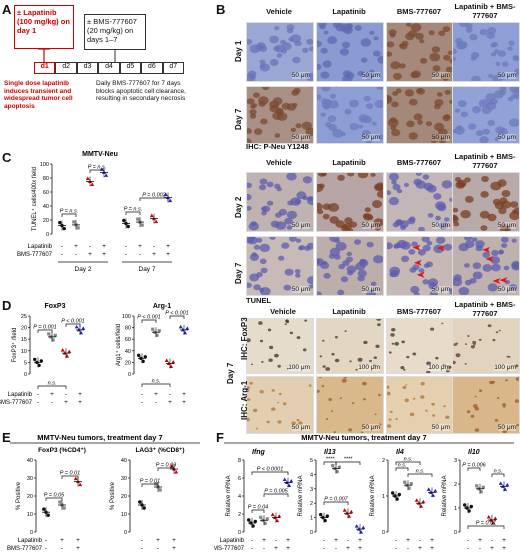 This screenshot has height=558, width=520. Describe the element at coordinates (270, 470) in the screenshot. I see `p-value: P < 0.0001` at that location.